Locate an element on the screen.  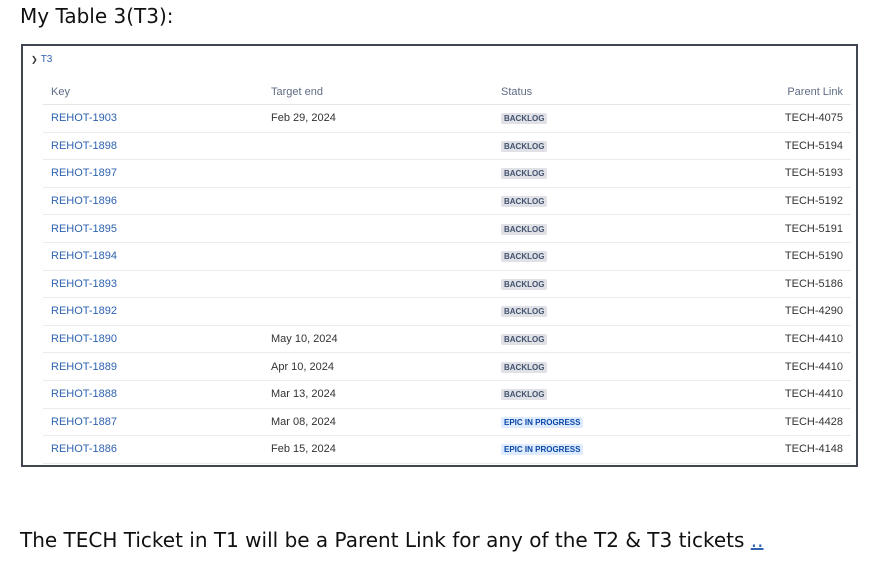
table-row: REHOT-1893 BACKLOG TECH-5186 is located at coordinates (447, 284).